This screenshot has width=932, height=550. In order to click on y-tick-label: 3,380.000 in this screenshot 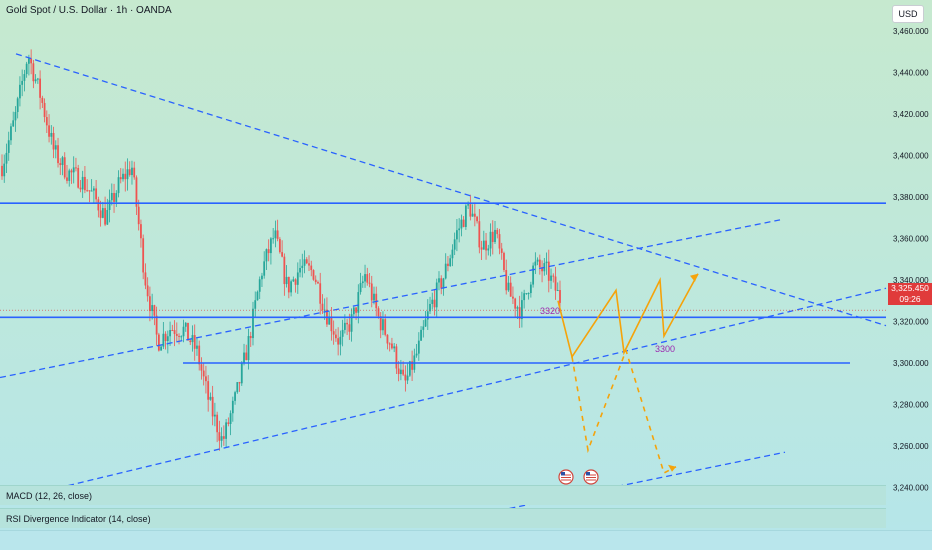, I will do `click(911, 197)`.